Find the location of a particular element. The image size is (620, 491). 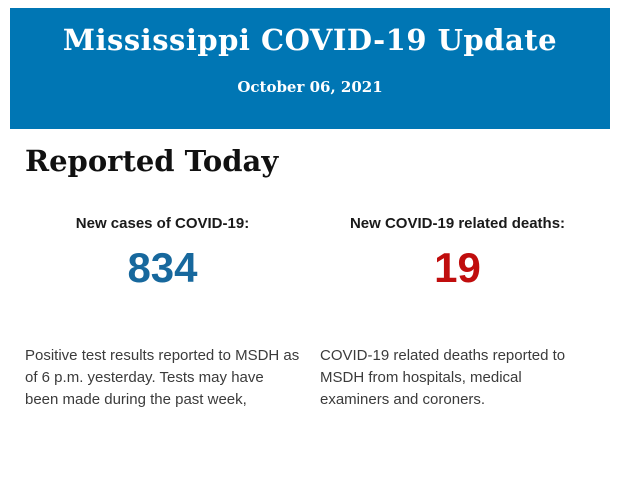

report-date: October 06, 2021 is located at coordinates (310, 87).